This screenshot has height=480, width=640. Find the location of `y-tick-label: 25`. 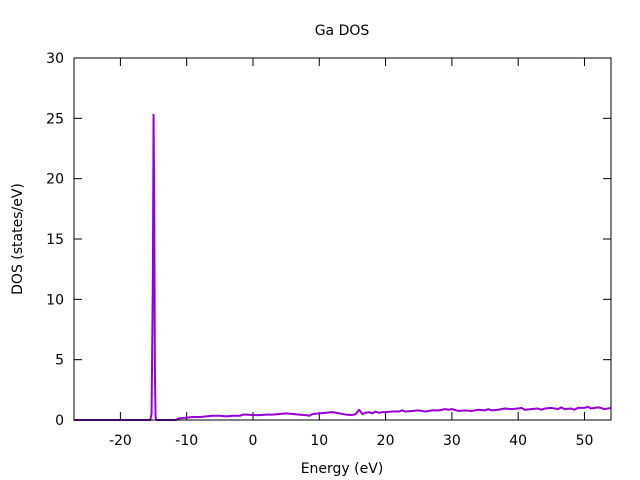

y-tick-label: 25 is located at coordinates (55, 119).